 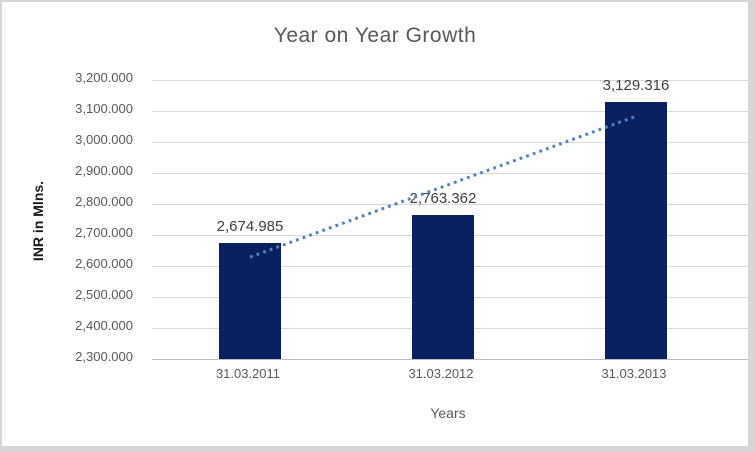 What do you see at coordinates (375, 35) in the screenshot?
I see `chart-title: Year on Year Growth` at bounding box center [375, 35].